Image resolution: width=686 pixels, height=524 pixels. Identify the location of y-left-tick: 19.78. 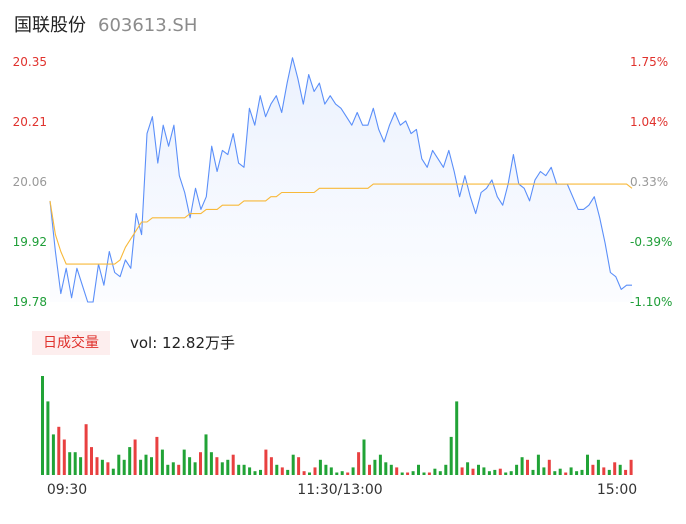
(30, 302).